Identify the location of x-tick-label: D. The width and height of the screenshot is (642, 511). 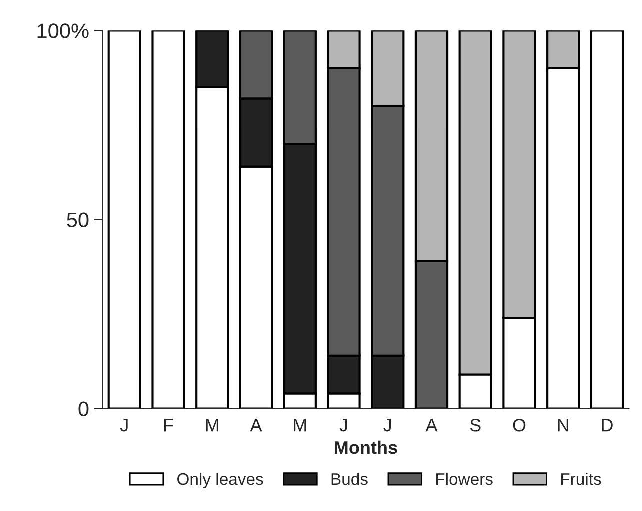
(607, 425).